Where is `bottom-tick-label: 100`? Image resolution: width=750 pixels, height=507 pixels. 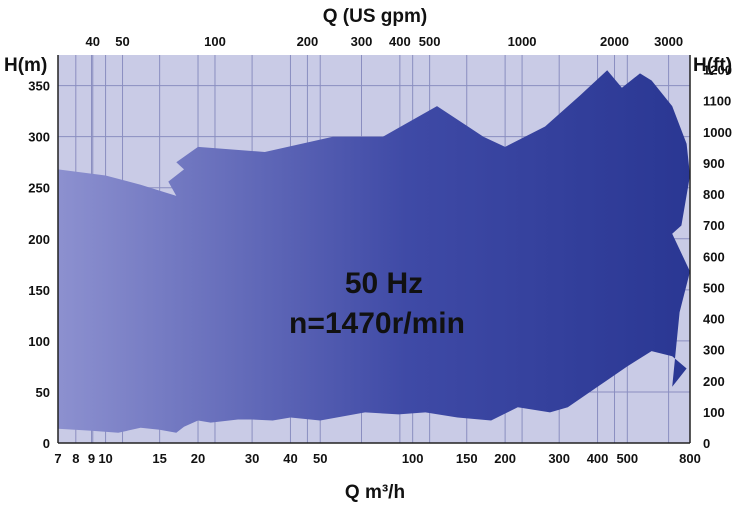 bottom-tick-label: 100 is located at coordinates (413, 458).